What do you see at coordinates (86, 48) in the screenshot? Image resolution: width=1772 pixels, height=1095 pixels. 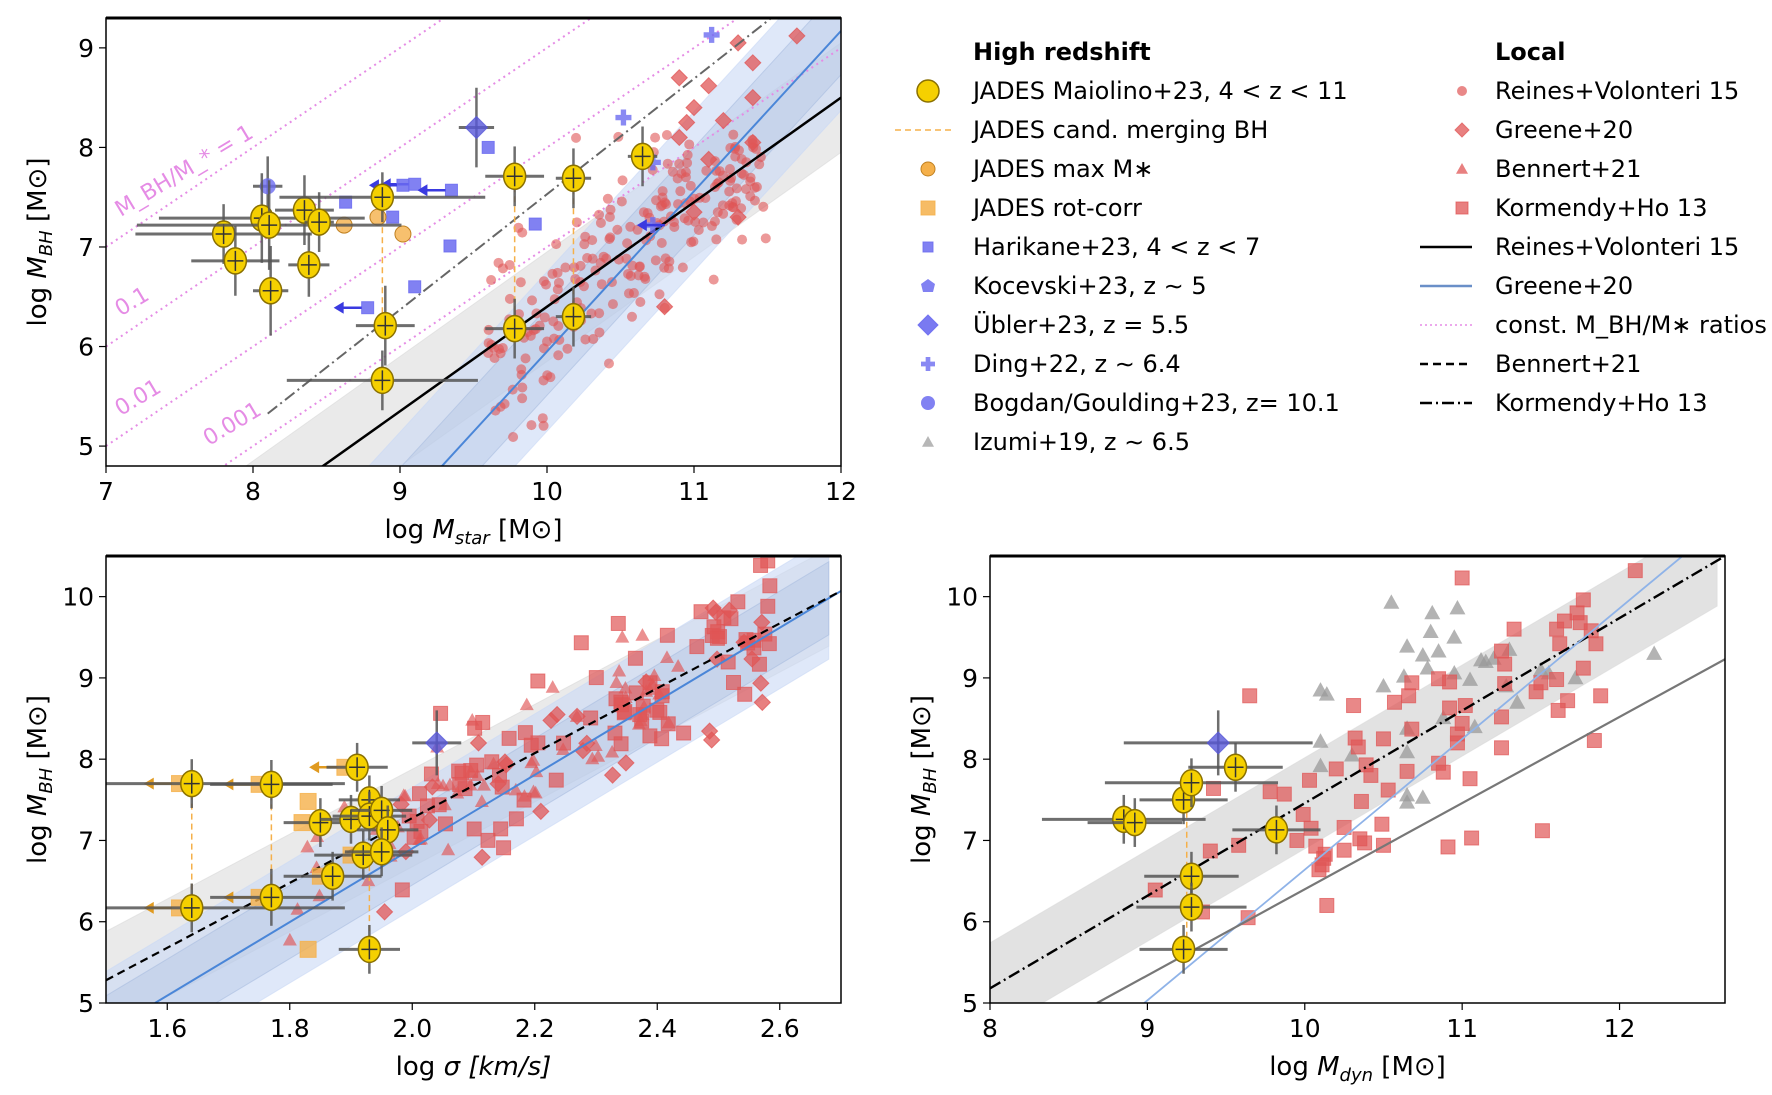 I see `y-tick-label: 9` at bounding box center [86, 48].